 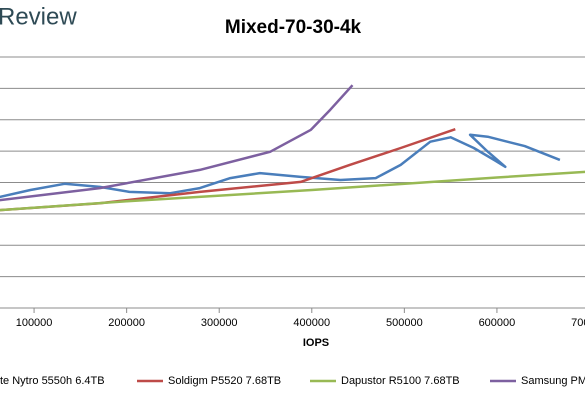 What do you see at coordinates (224, 381) in the screenshot?
I see `legend-label: Soldigm P5520 7.68TB` at bounding box center [224, 381].